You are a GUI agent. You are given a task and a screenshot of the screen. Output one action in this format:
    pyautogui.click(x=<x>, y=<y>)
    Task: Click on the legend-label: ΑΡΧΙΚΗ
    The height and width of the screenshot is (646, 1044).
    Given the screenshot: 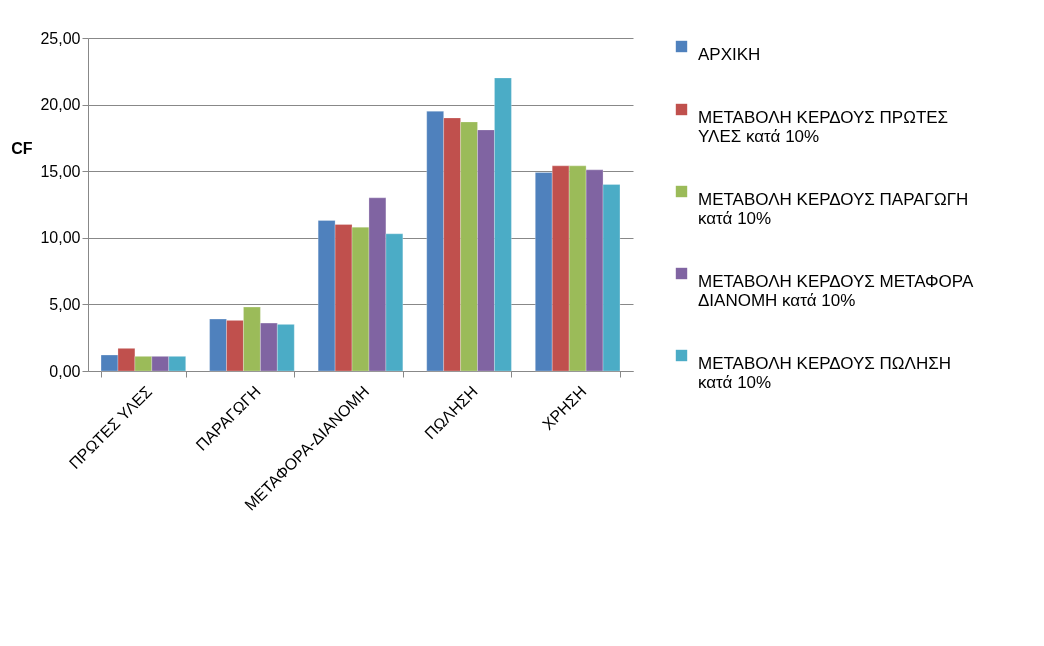 What is the action you would take?
    pyautogui.click(x=729, y=54)
    